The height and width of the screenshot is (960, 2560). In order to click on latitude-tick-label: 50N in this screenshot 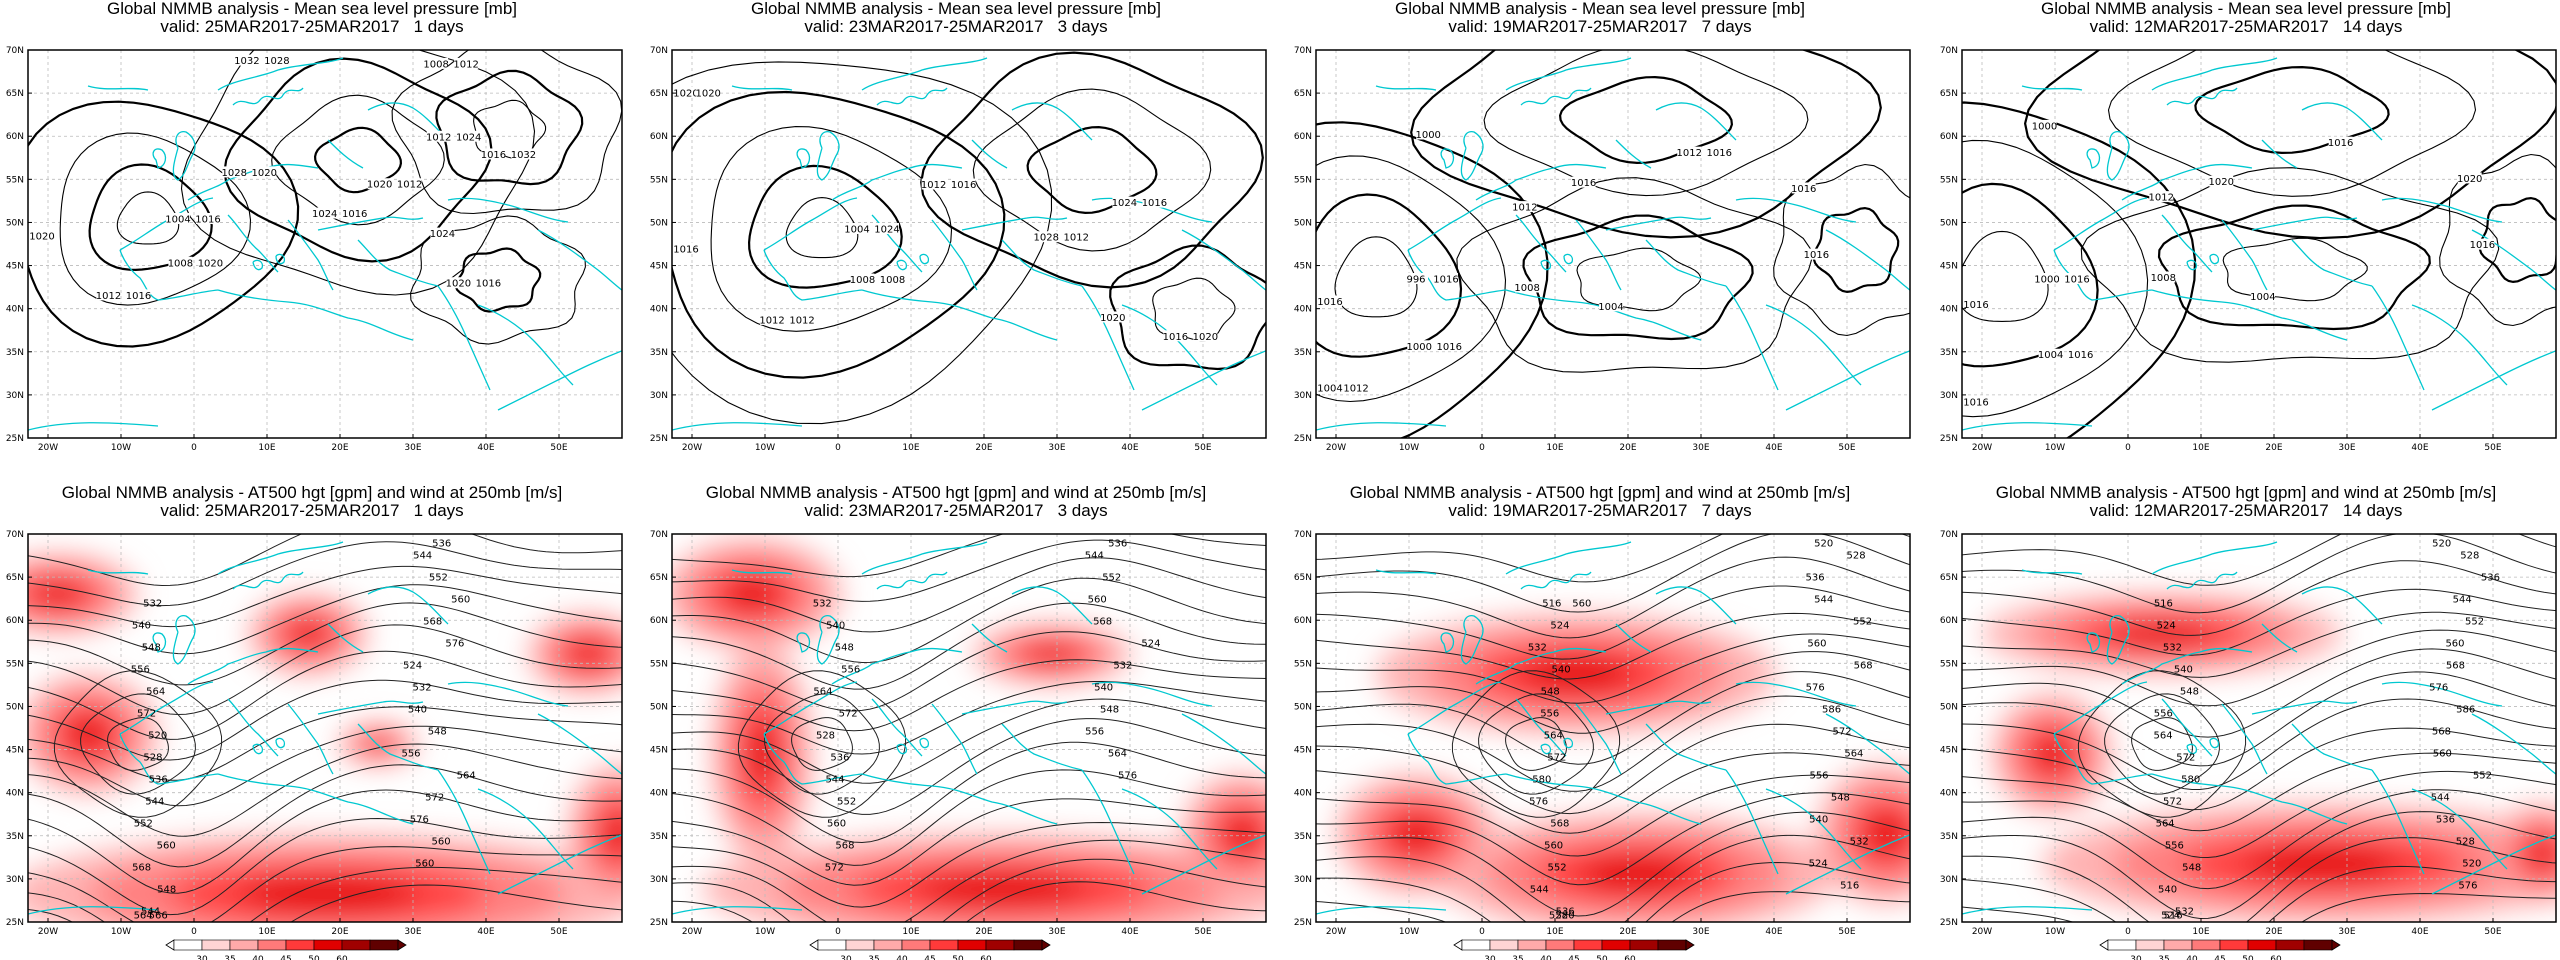, I will do `click(15, 223)`.